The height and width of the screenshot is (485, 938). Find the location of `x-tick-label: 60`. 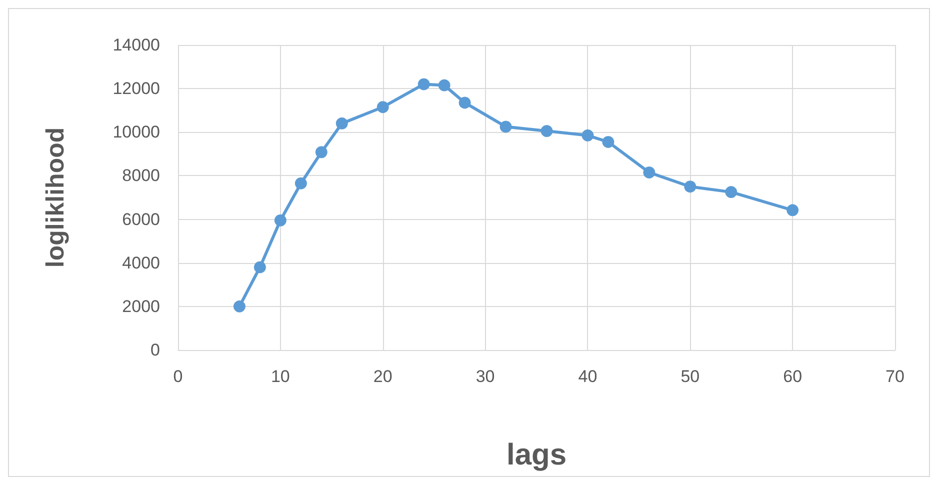

x-tick-label: 60 is located at coordinates (792, 376).